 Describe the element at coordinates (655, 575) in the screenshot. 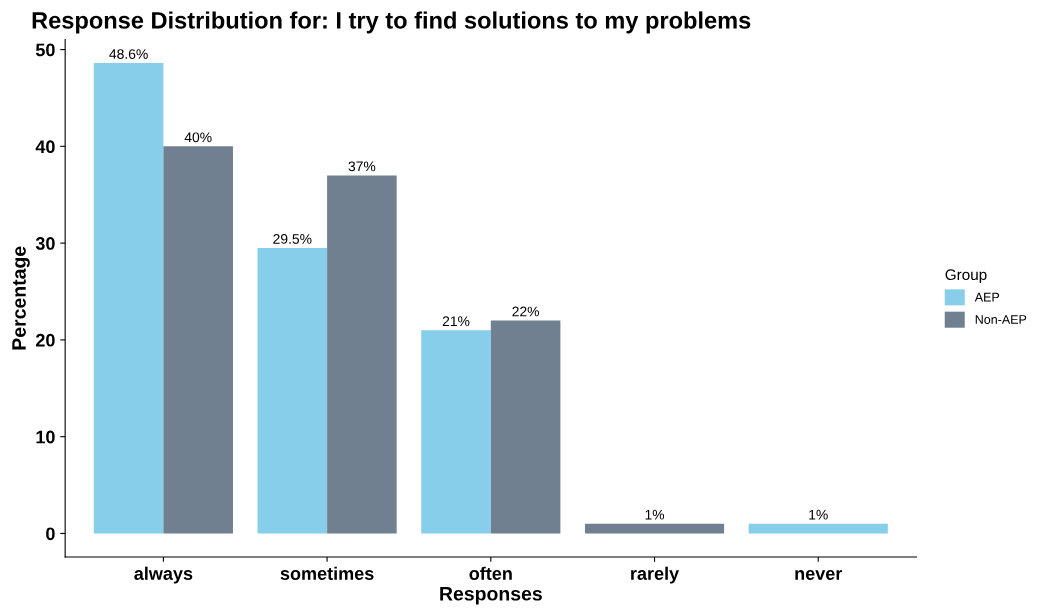

I see `x-tick-label: rarely` at that location.